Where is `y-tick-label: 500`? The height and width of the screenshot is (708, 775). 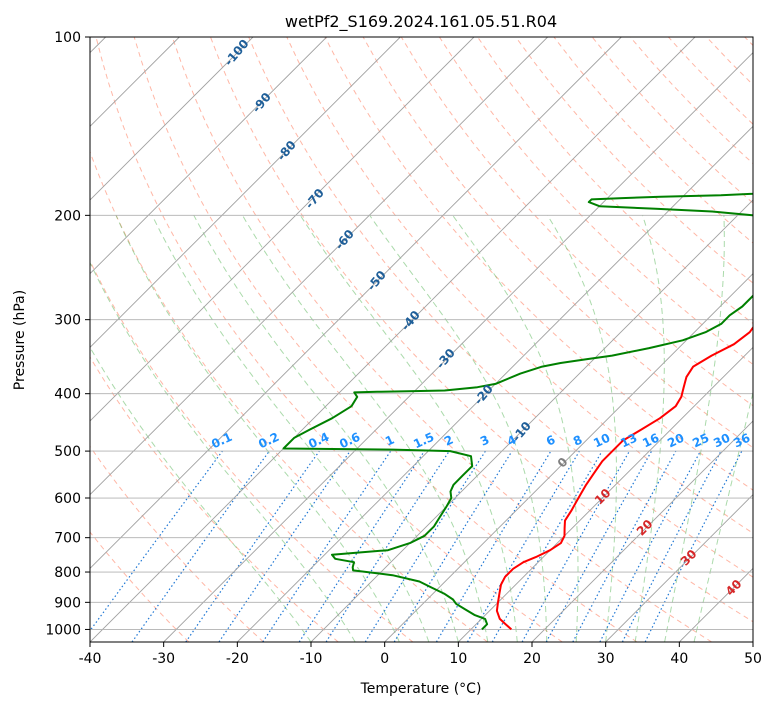 y-tick-label: 500 is located at coordinates (67, 452).